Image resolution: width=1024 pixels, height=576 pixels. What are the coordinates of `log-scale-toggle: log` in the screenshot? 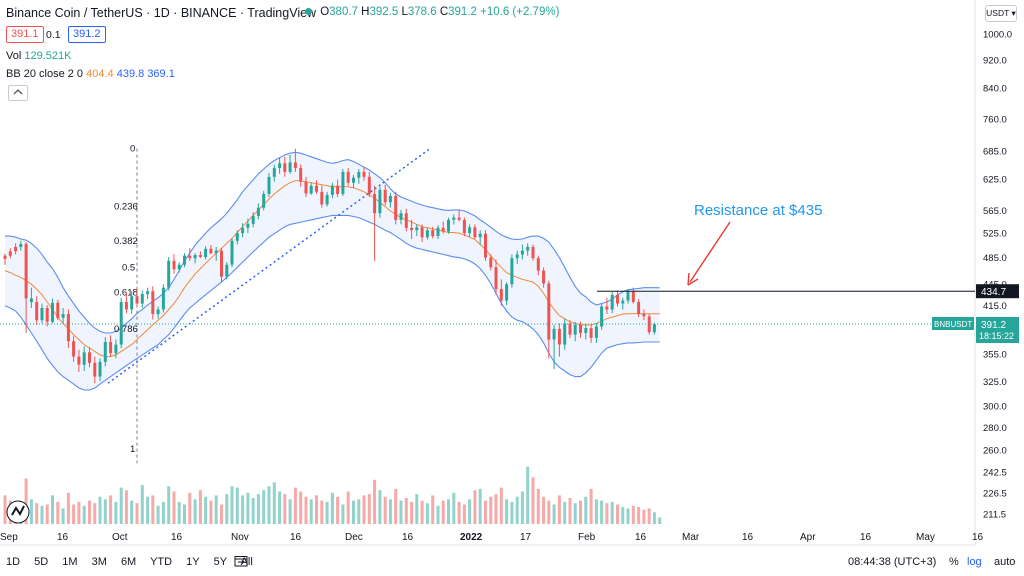 It's located at (974, 562).